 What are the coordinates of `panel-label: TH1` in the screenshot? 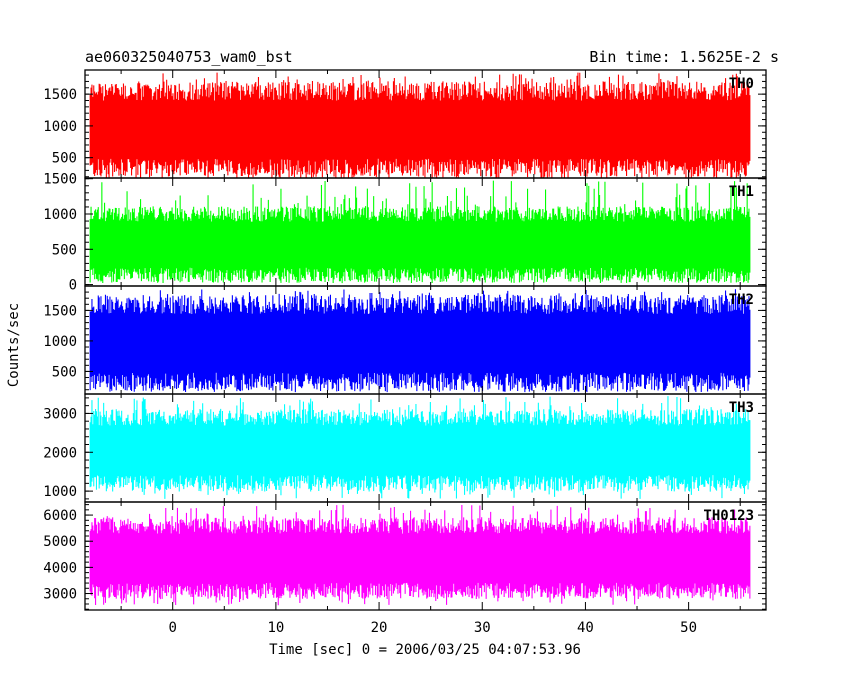 It's located at (741, 192).